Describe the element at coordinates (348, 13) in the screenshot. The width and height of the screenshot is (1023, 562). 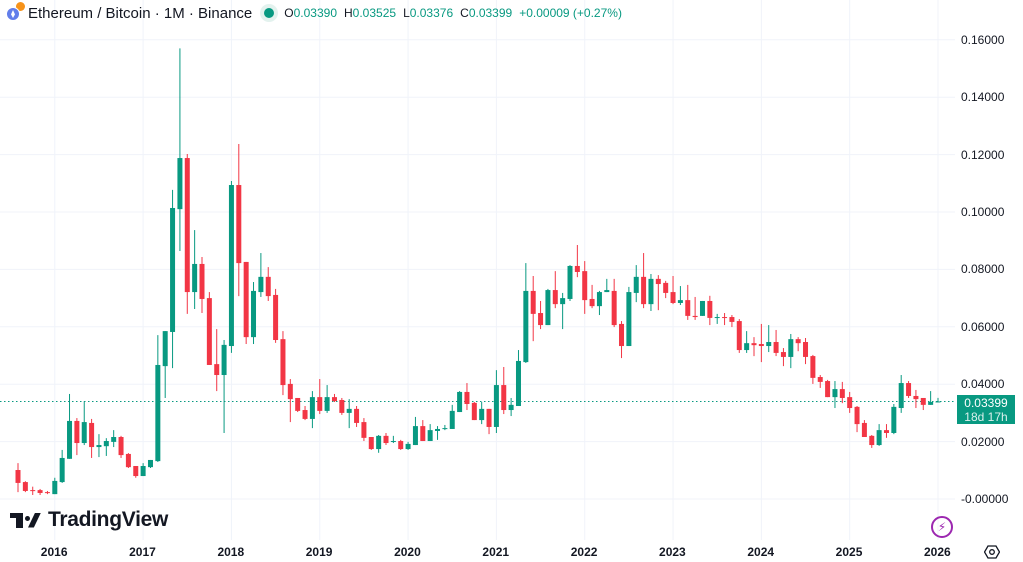
I see `high-label: H` at that location.